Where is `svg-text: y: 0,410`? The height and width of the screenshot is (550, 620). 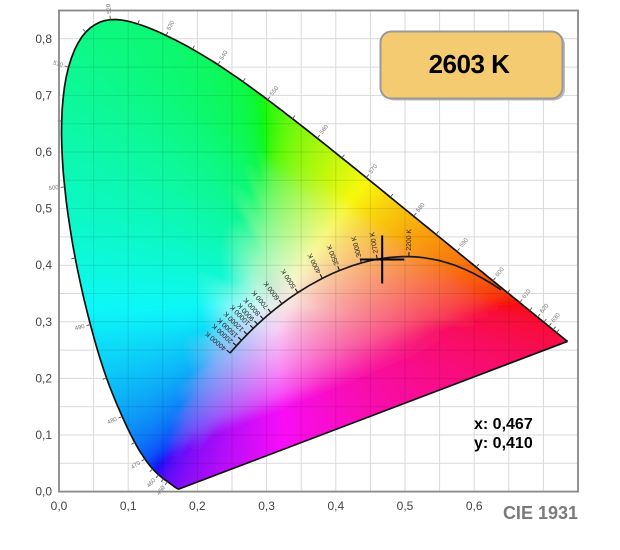
svg-text: y: 0,410 is located at coordinates (503, 443).